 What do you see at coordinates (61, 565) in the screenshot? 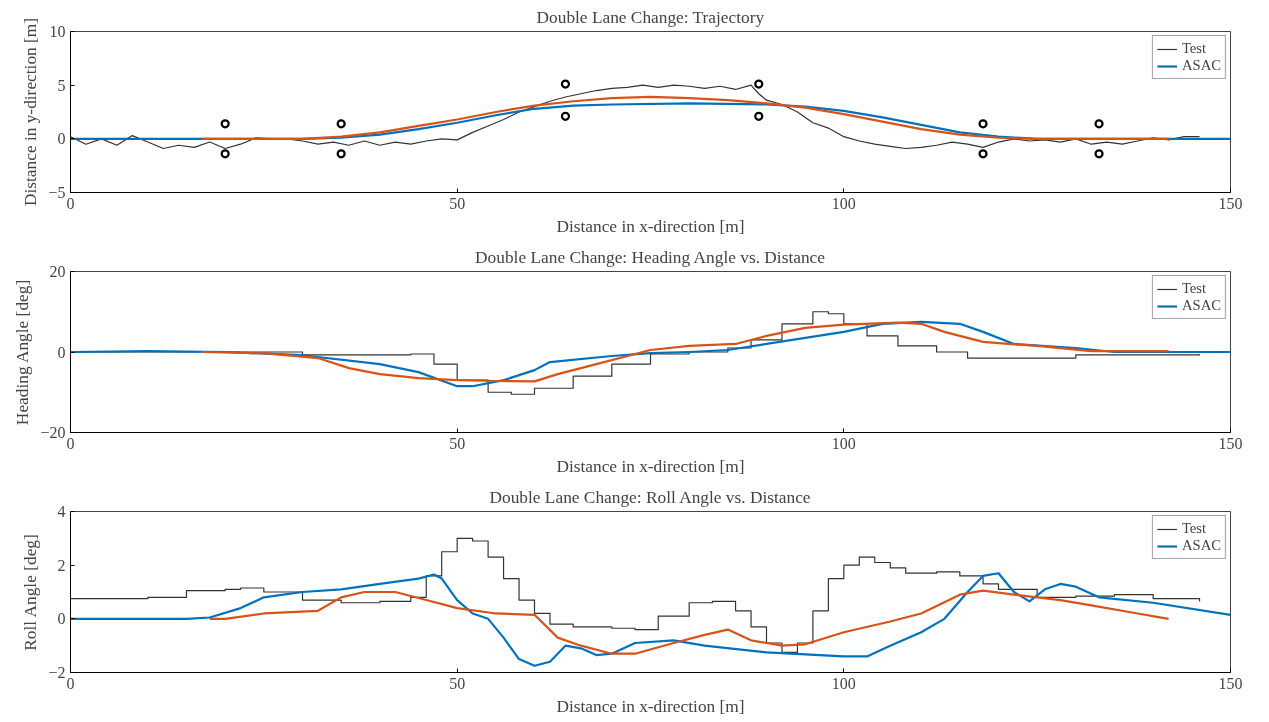
I see `y-tick-label: 2` at bounding box center [61, 565].